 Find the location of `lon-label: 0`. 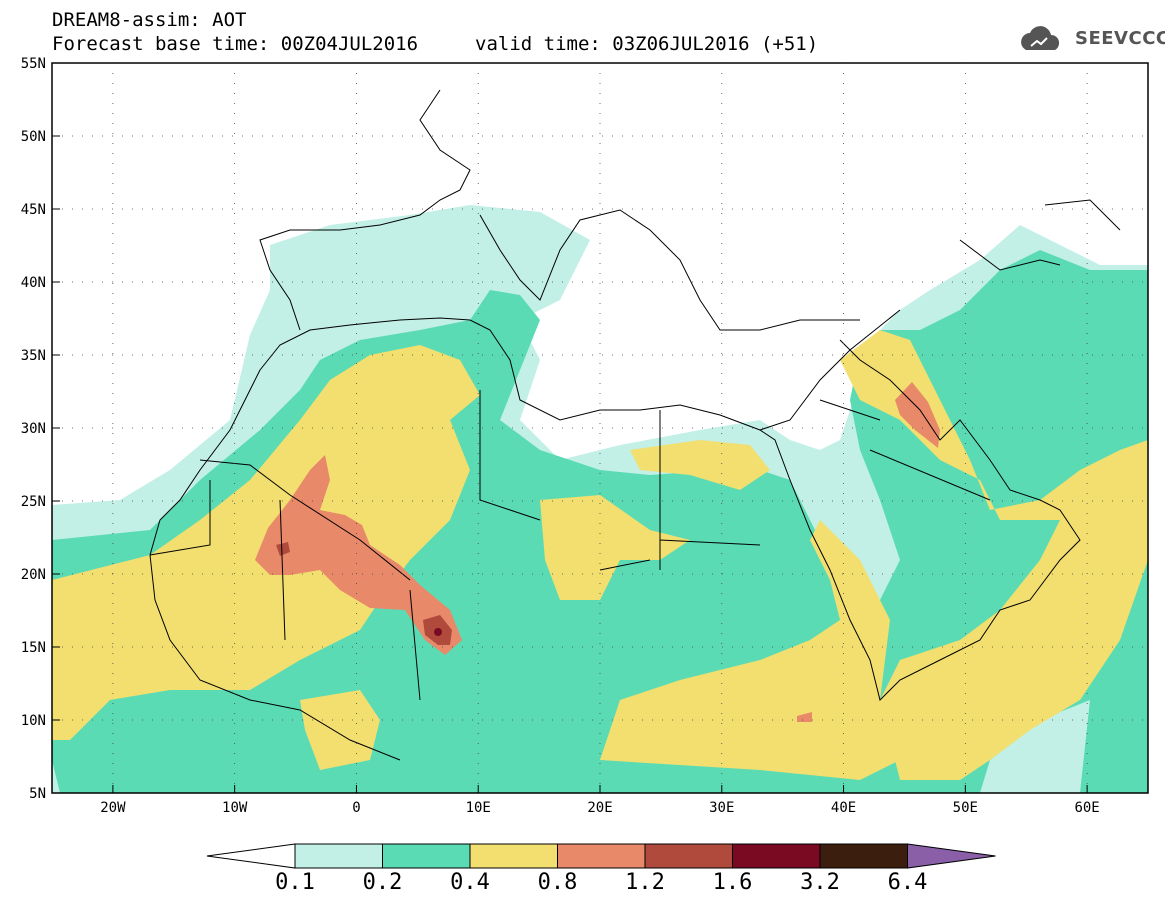

lon-label: 0 is located at coordinates (356, 808).